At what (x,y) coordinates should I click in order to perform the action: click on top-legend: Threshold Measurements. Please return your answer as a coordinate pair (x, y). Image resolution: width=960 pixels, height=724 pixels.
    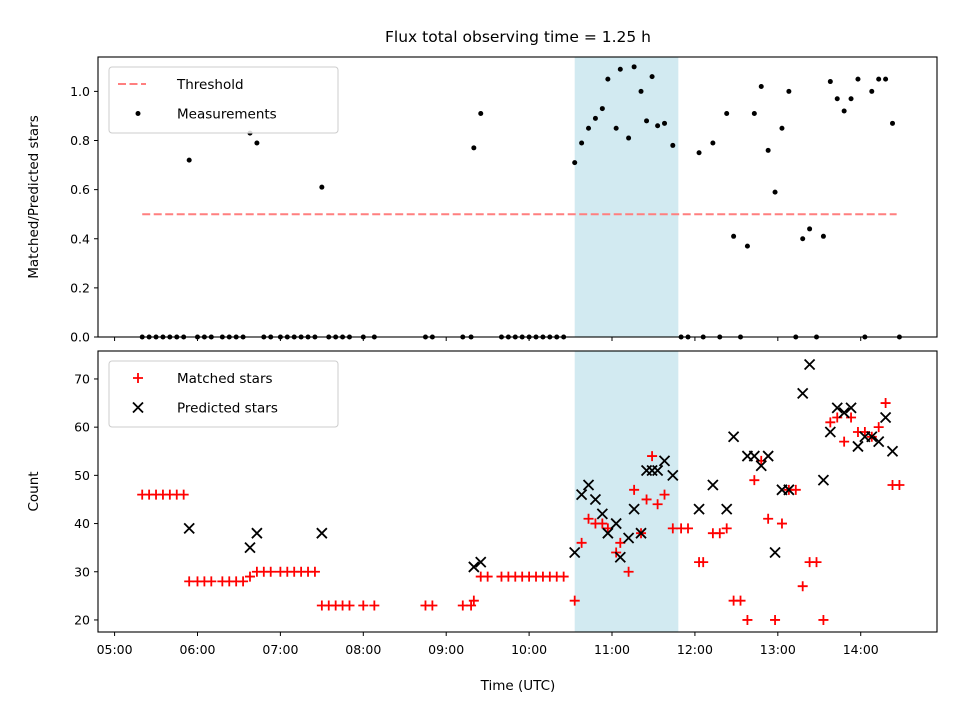
    Looking at the image, I should click on (223, 100).